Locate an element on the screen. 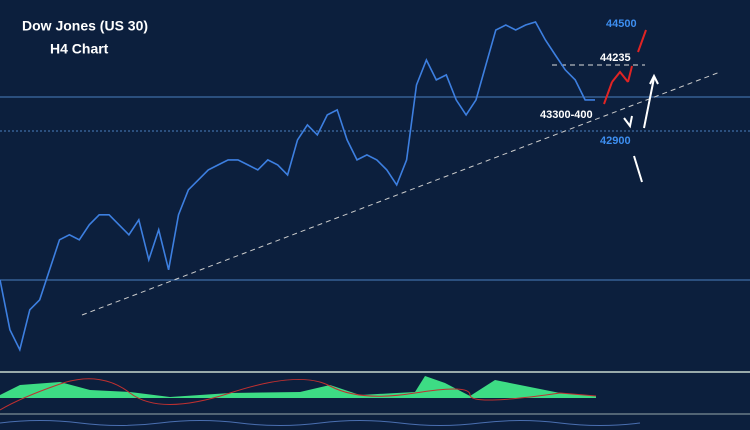 This screenshot has height=430, width=750. annotation: 43300-400 is located at coordinates (566, 115).